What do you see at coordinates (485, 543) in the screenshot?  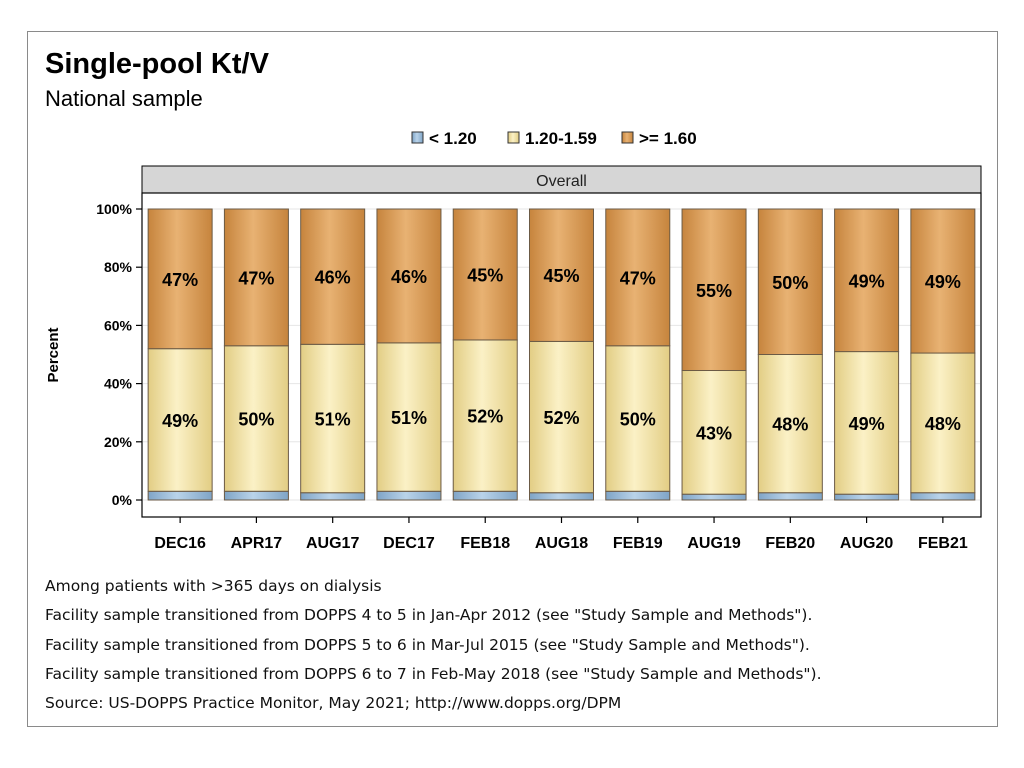 I see `x-tick-label: FEB18` at bounding box center [485, 543].